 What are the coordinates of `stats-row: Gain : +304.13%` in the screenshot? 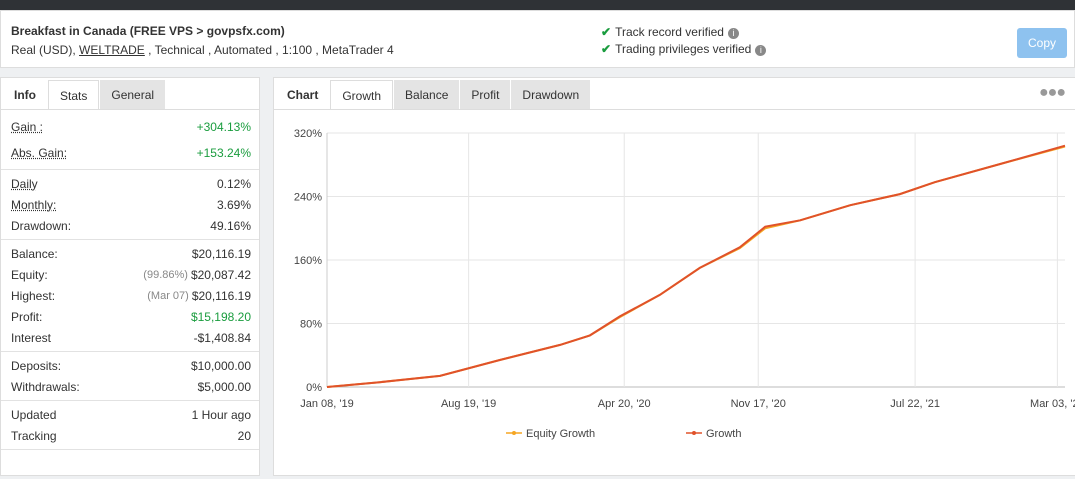 It's located at (130, 127).